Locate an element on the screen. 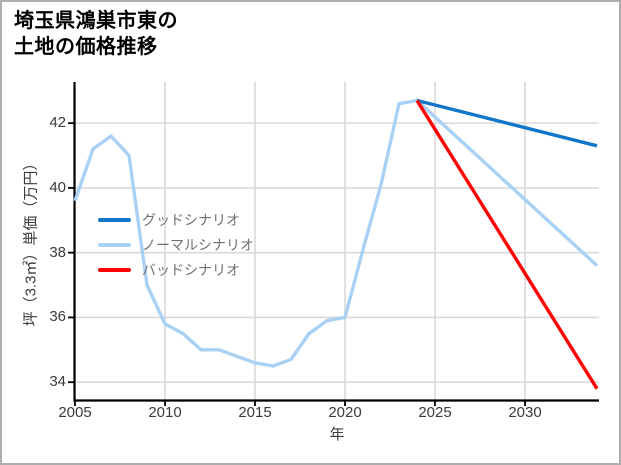 The height and width of the screenshot is (465, 621). chart-title: 埼玉県鴻巣市東の 土地の価格推移 is located at coordinates (96, 34).